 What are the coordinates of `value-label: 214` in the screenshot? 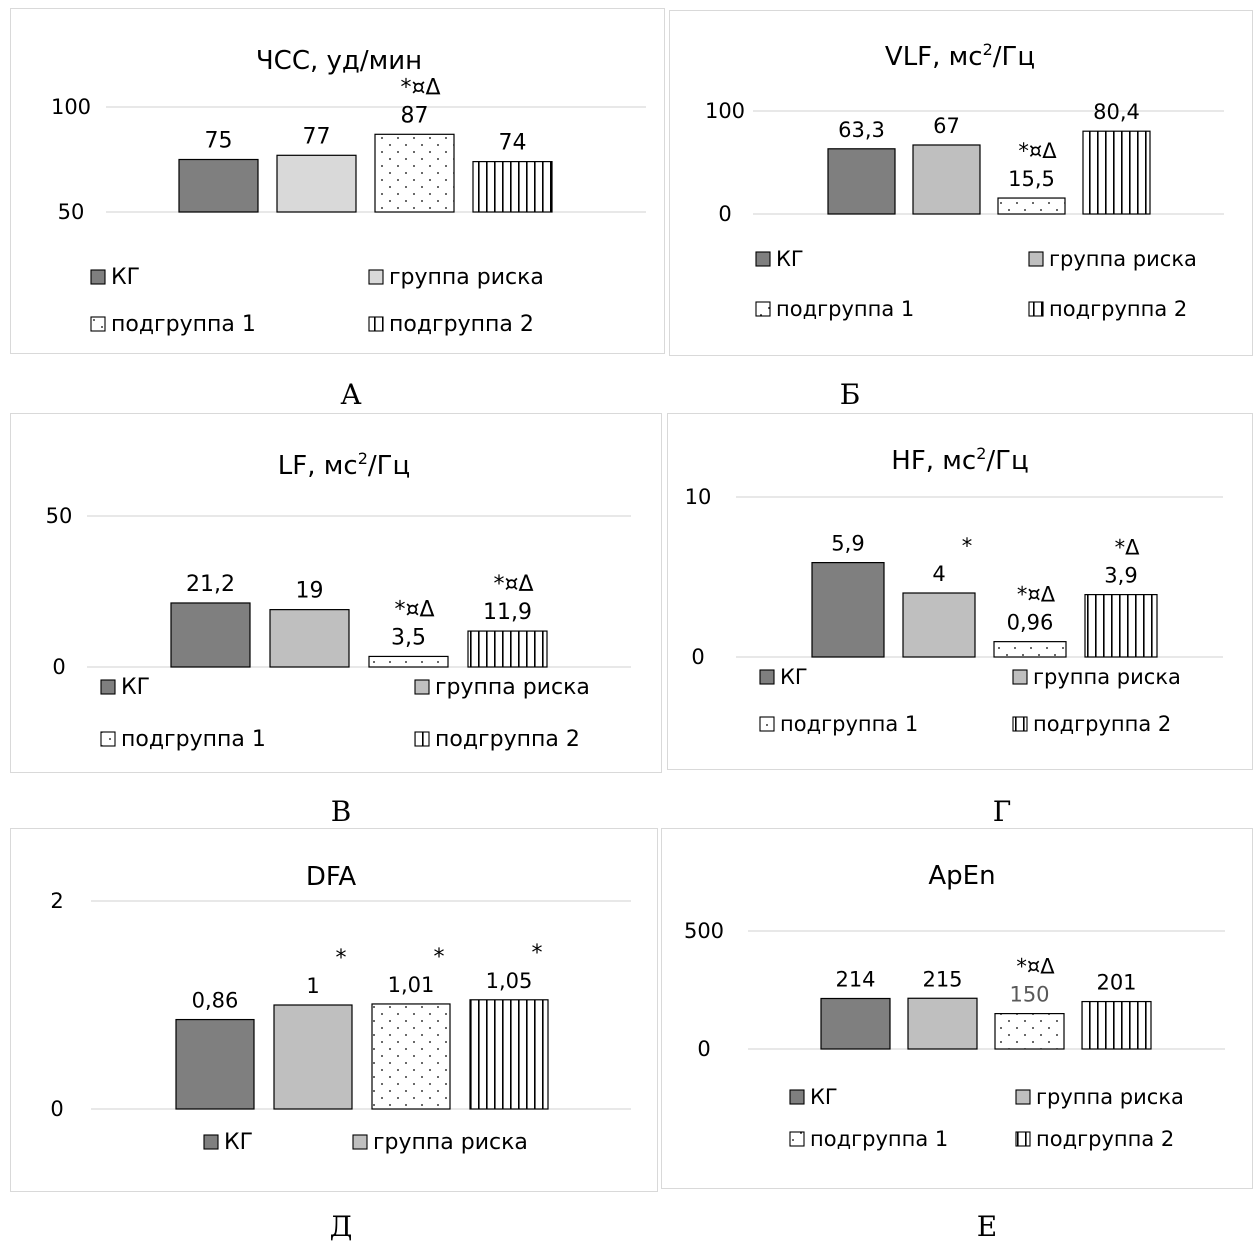 It's located at (855, 979).